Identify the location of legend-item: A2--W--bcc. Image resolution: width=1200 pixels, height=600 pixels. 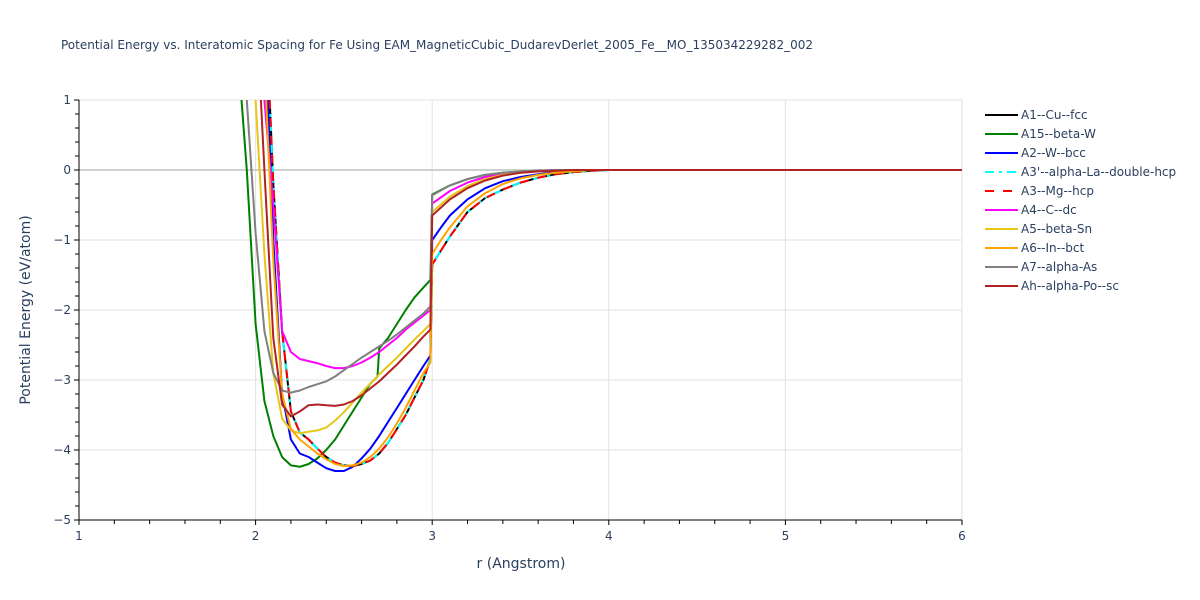
(1080, 152).